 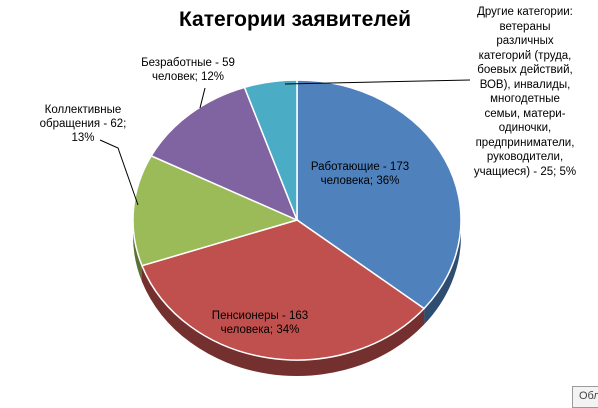 What do you see at coordinates (188, 70) in the screenshot?
I see `data-label-unemployed: Безработные - 59 человек; 12%` at bounding box center [188, 70].